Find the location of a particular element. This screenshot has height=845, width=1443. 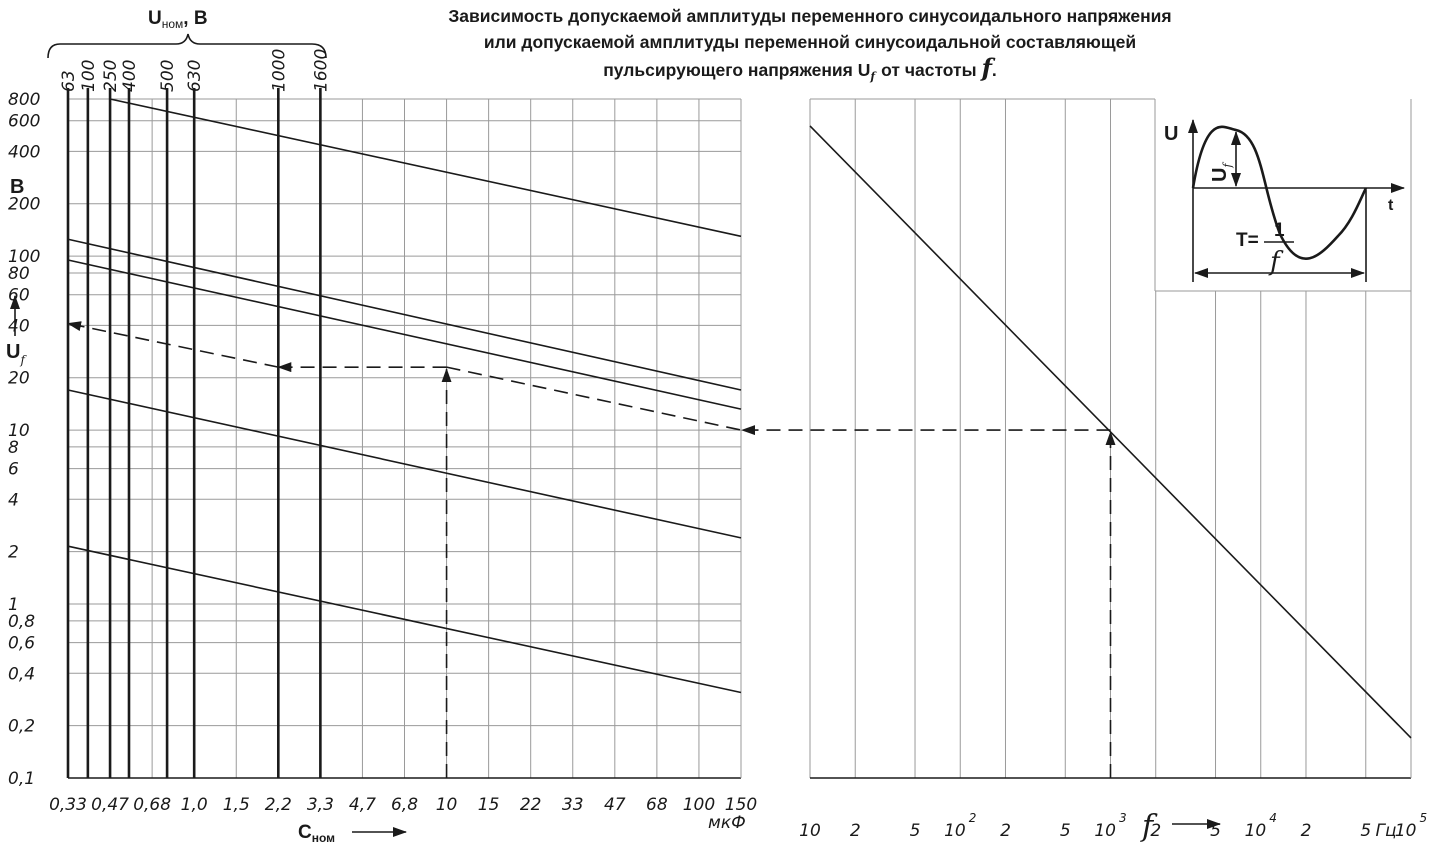

inset-u-label: U is located at coordinates (1171, 134).